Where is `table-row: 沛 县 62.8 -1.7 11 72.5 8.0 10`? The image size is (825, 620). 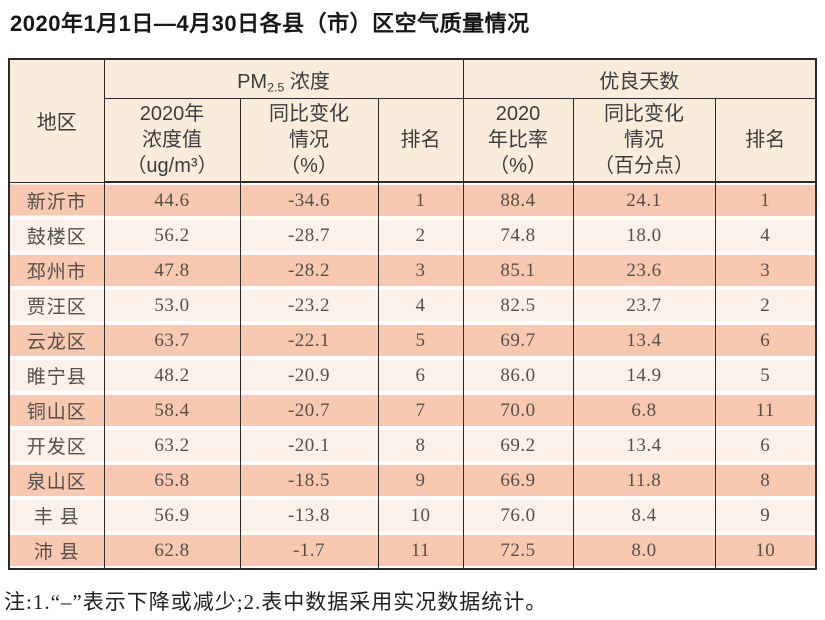 table-row: 沛 县 62.8 -1.7 11 72.5 8.0 10 is located at coordinates (412, 551).